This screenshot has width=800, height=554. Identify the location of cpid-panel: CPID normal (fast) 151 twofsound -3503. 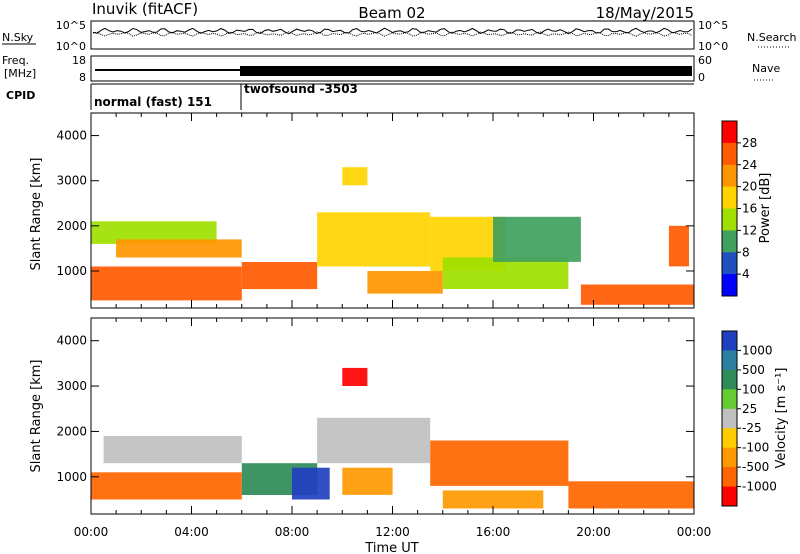
(350, 96).